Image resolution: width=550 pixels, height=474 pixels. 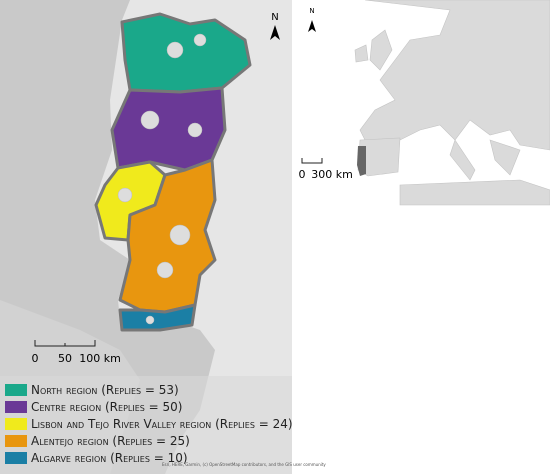 I want to click on centre-region, so click(x=168, y=129).